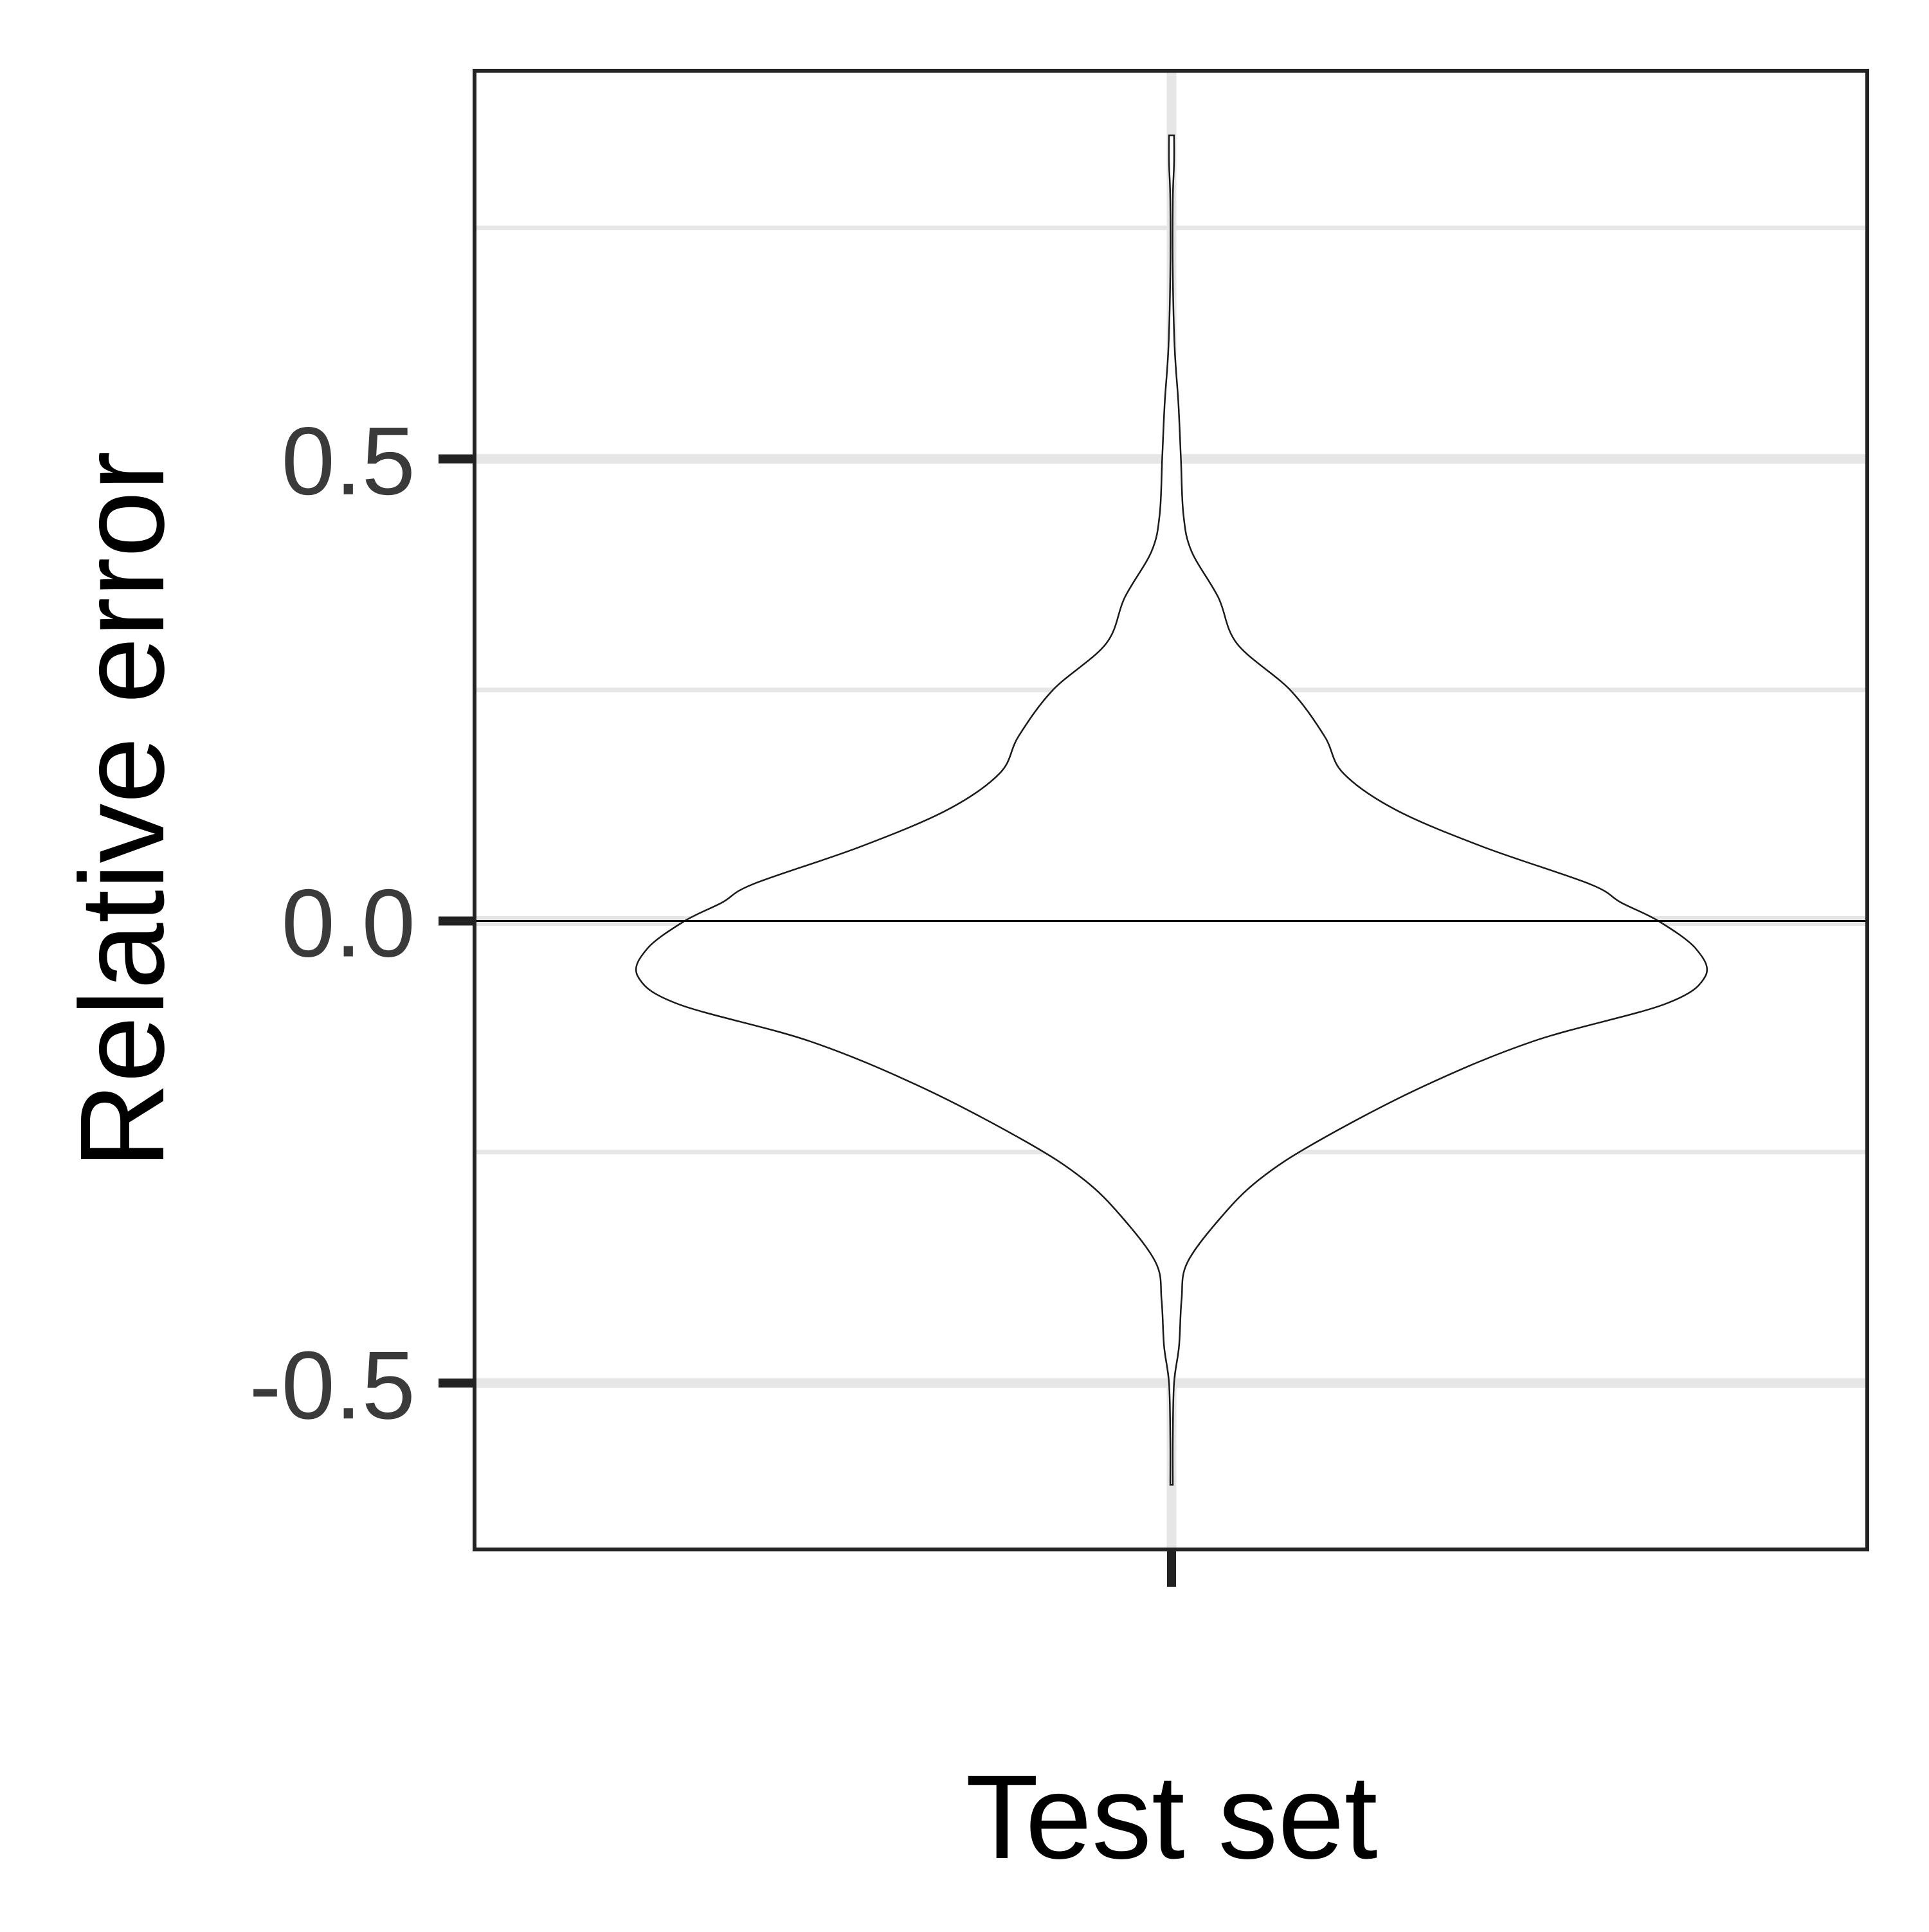 The image size is (1929, 1932). I want to click on x-axis-title: Test set, so click(1172, 1817).